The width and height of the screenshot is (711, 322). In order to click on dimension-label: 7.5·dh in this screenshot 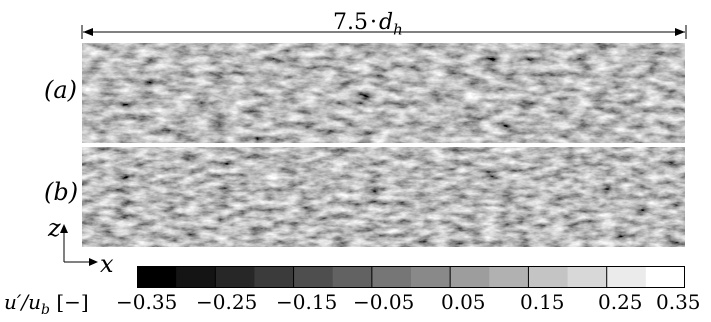, I will do `click(368, 24)`.